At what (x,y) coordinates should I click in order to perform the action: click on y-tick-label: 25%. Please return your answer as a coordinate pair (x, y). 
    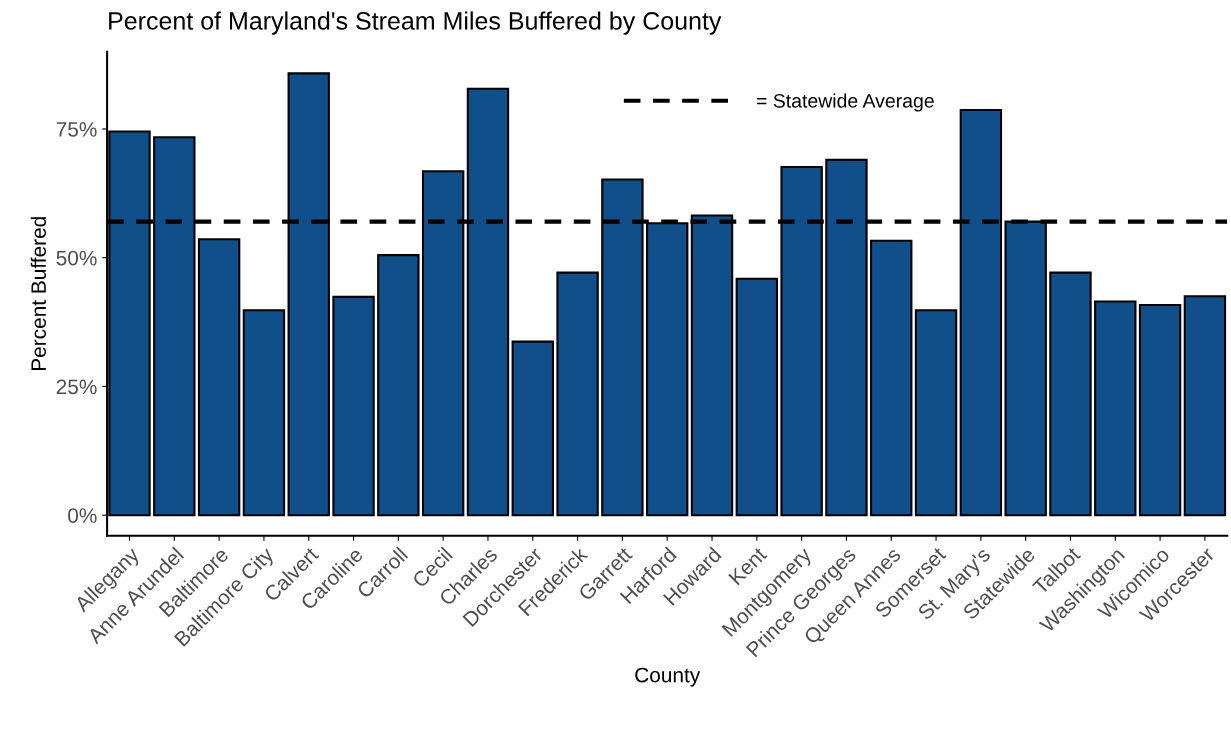
    Looking at the image, I should click on (76, 387).